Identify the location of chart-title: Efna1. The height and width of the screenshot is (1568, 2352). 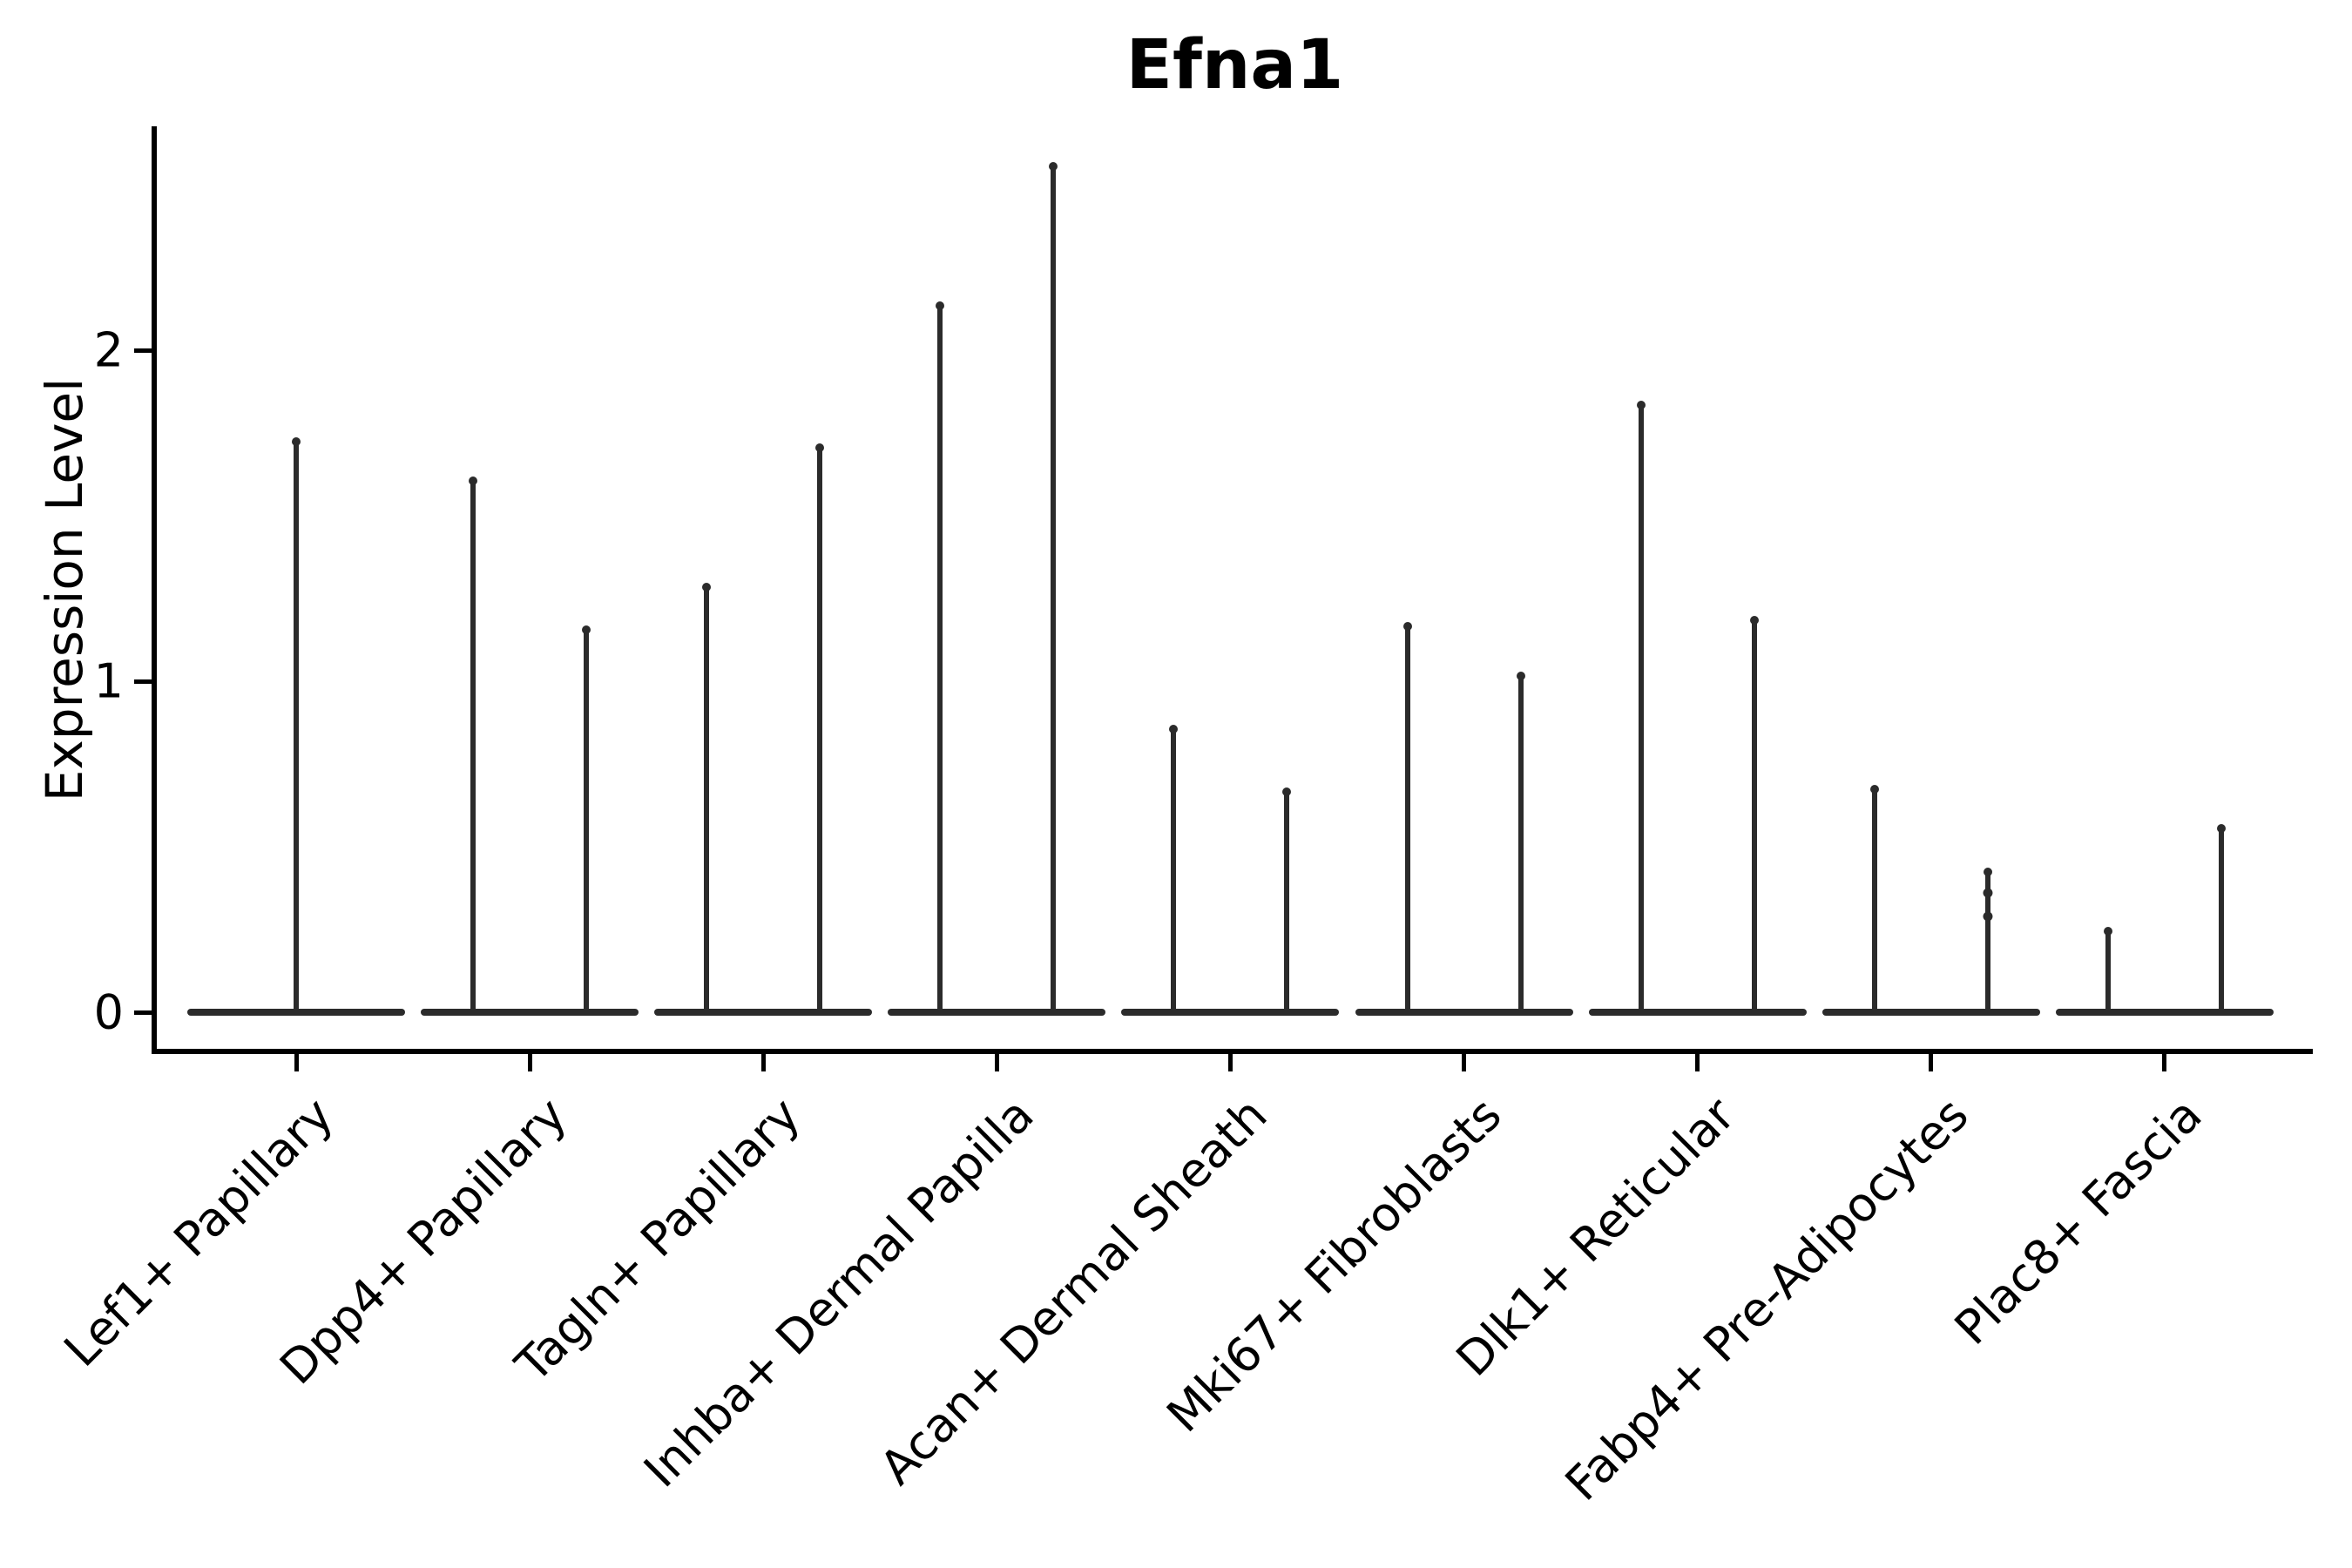
(1234, 66).